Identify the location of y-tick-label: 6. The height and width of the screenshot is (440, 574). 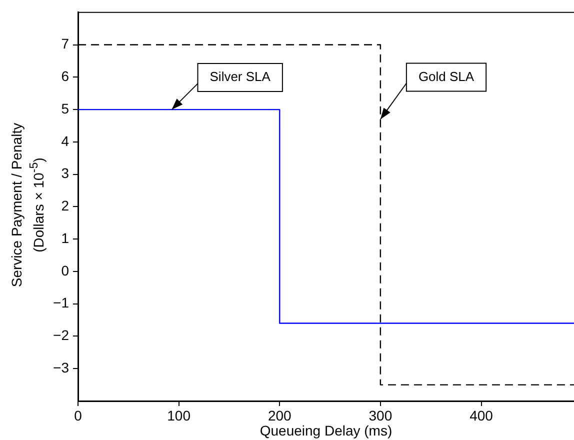
(65, 76).